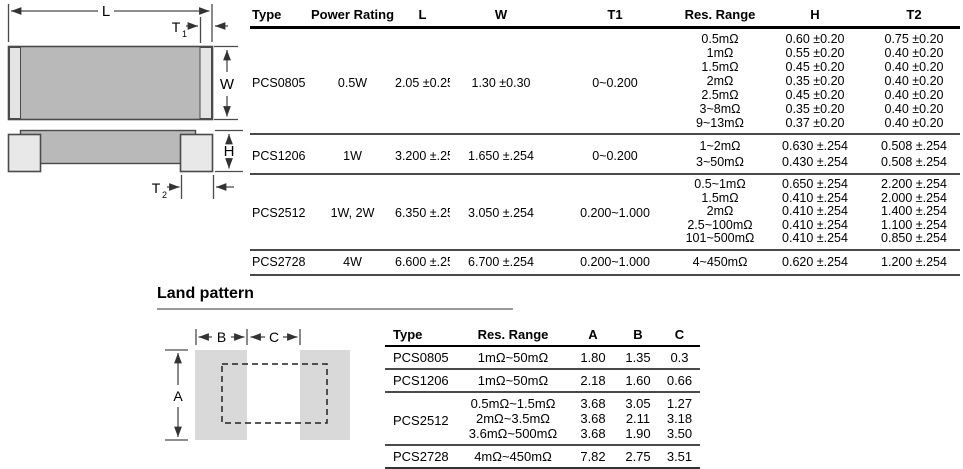  Describe the element at coordinates (110, 22) in the screenshot. I see `dimension-L: L` at that location.